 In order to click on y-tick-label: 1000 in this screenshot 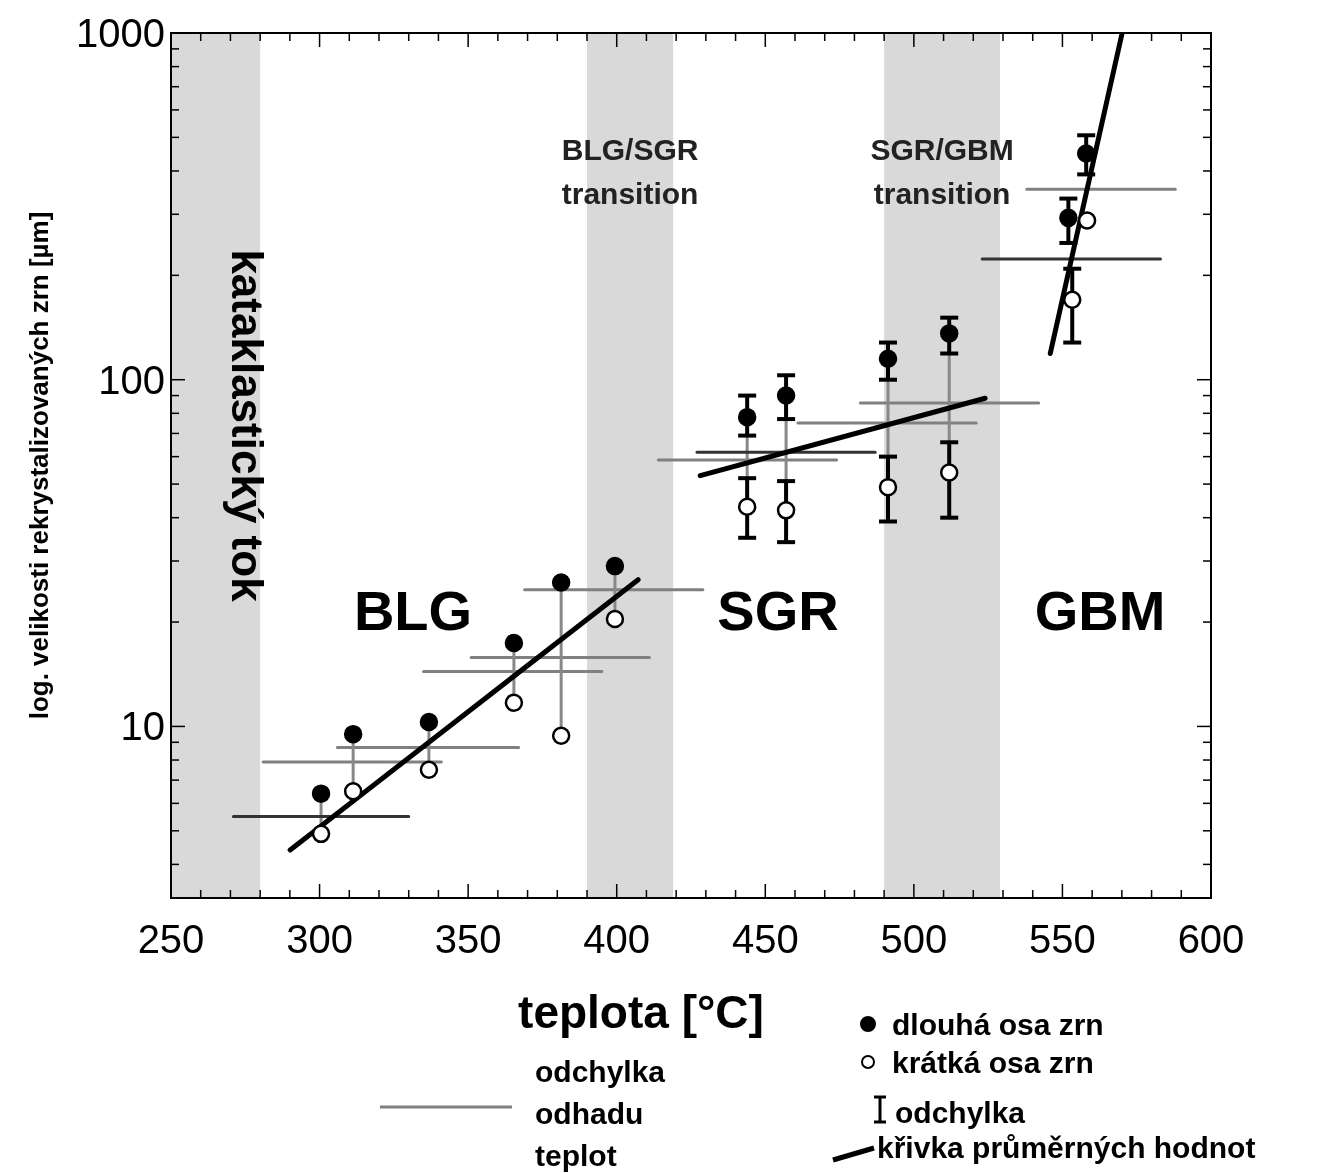, I will do `click(120, 33)`.